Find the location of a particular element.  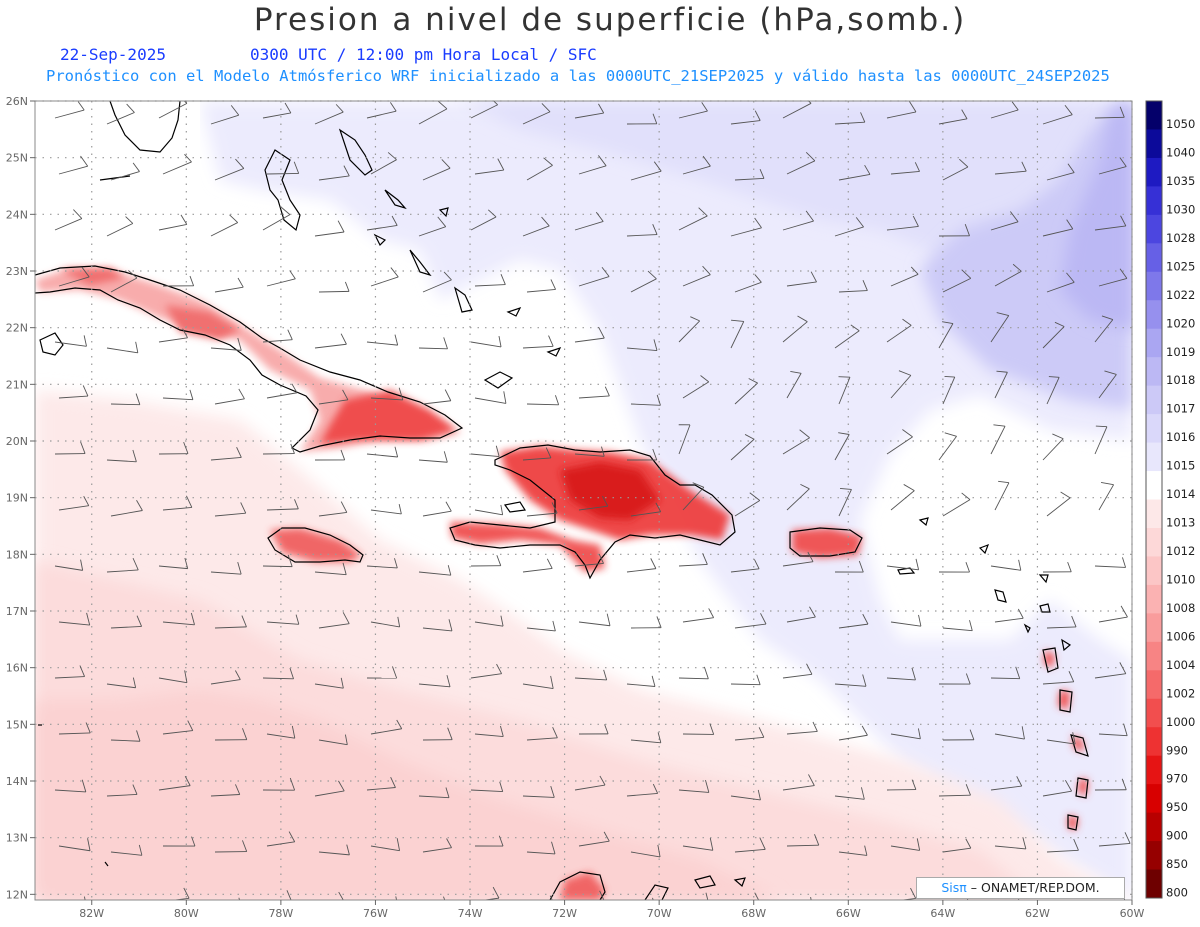

lon-tick-label: 62W is located at coordinates (1037, 913).